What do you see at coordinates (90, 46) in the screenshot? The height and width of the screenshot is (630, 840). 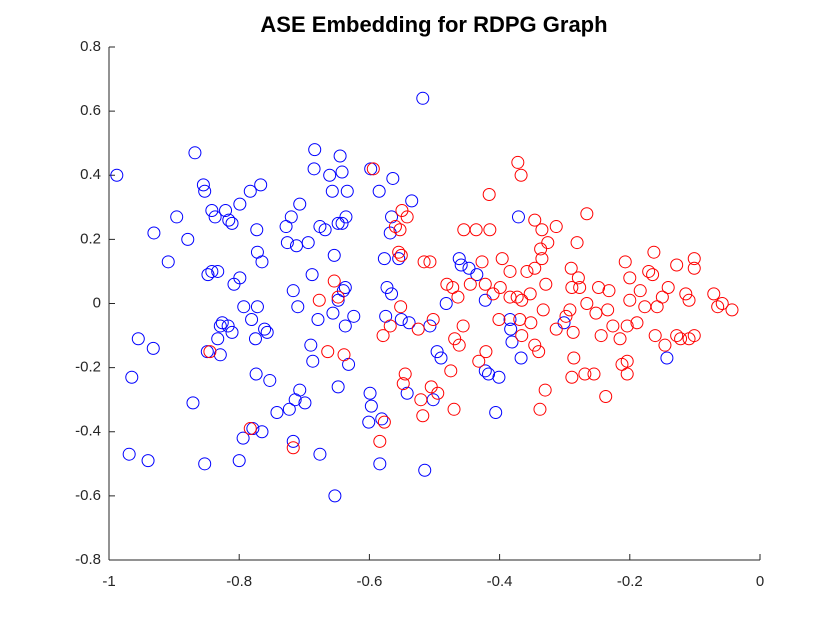 I see `y-tick-label: 0.8` at bounding box center [90, 46].